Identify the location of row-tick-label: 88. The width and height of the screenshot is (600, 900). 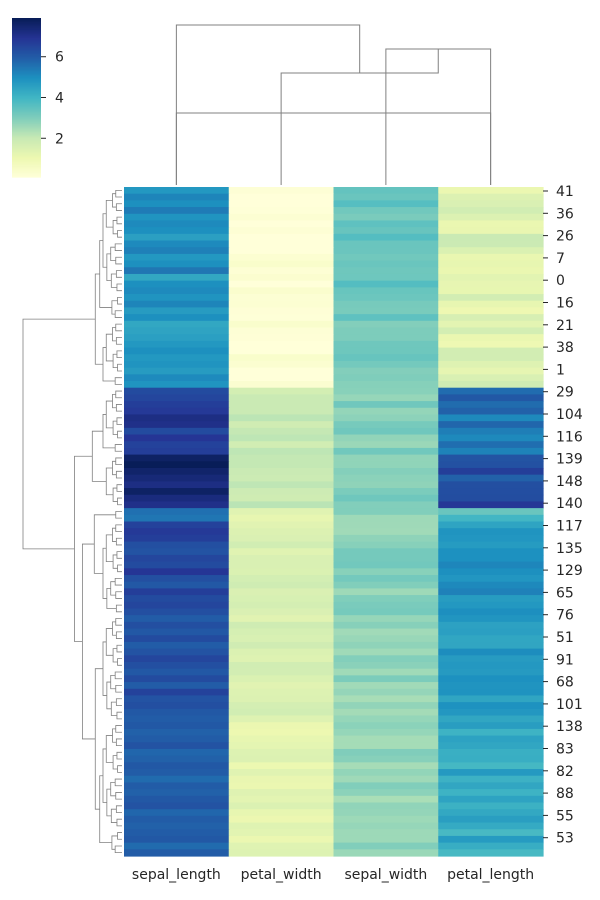
(565, 794).